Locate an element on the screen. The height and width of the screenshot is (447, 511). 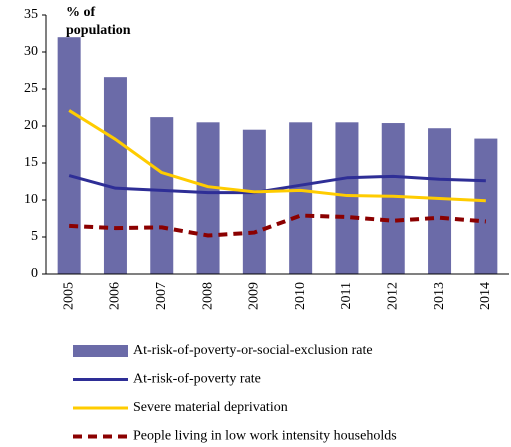
x-tick-label: 2006 is located at coordinates (115, 296).